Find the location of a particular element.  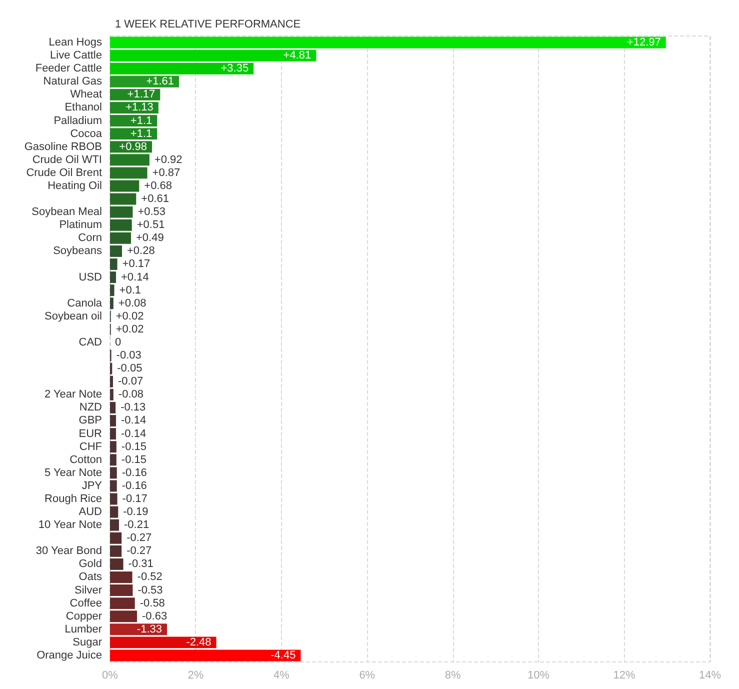

y-tick-label: Soybeans is located at coordinates (77, 251).